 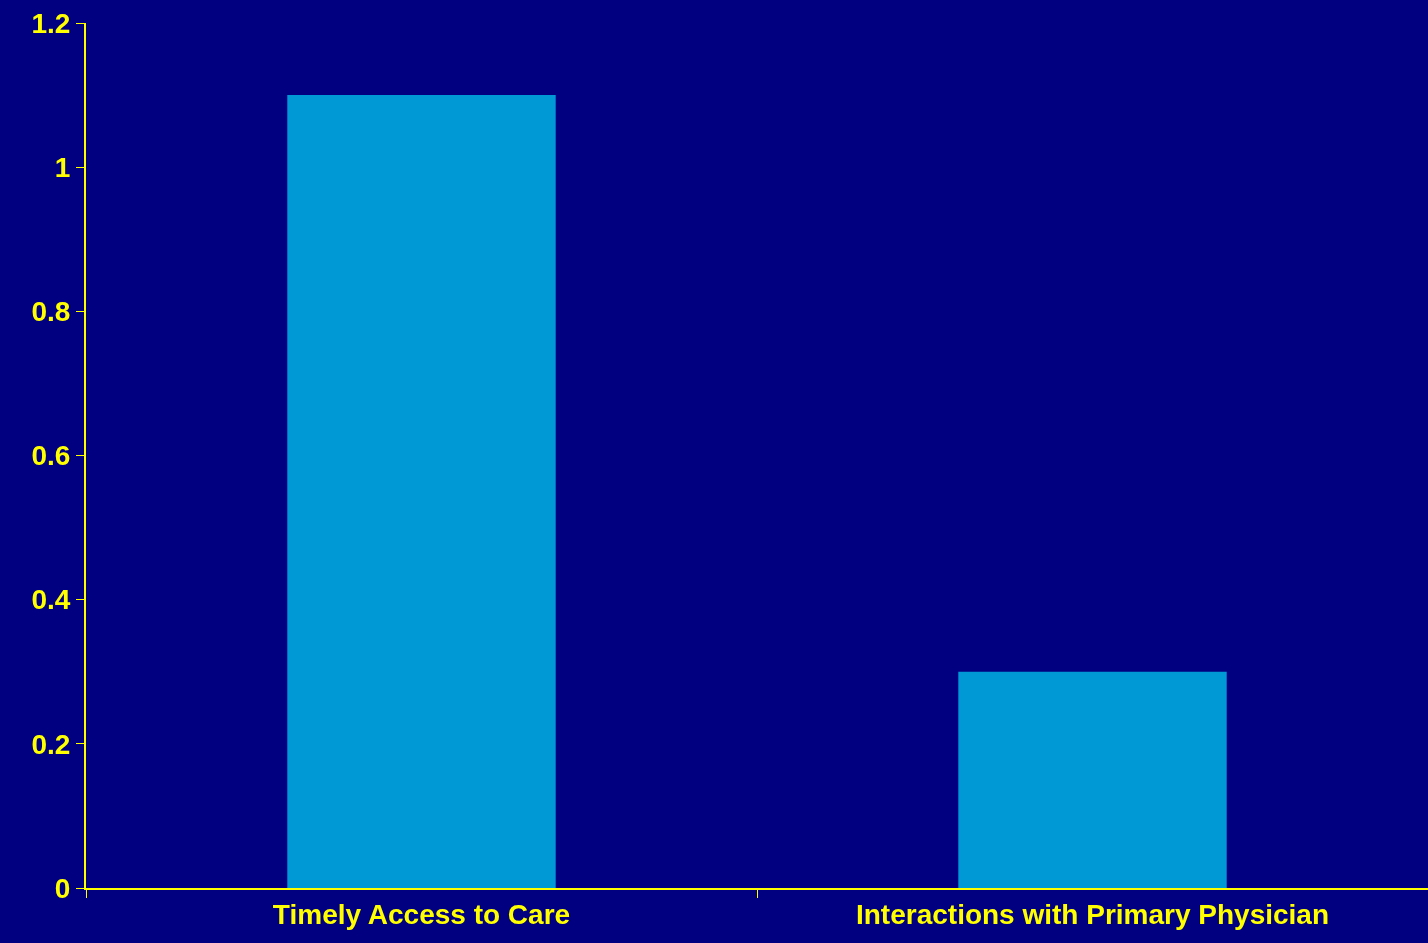 What do you see at coordinates (51, 23) in the screenshot?
I see `y-tick-label: 1.2` at bounding box center [51, 23].